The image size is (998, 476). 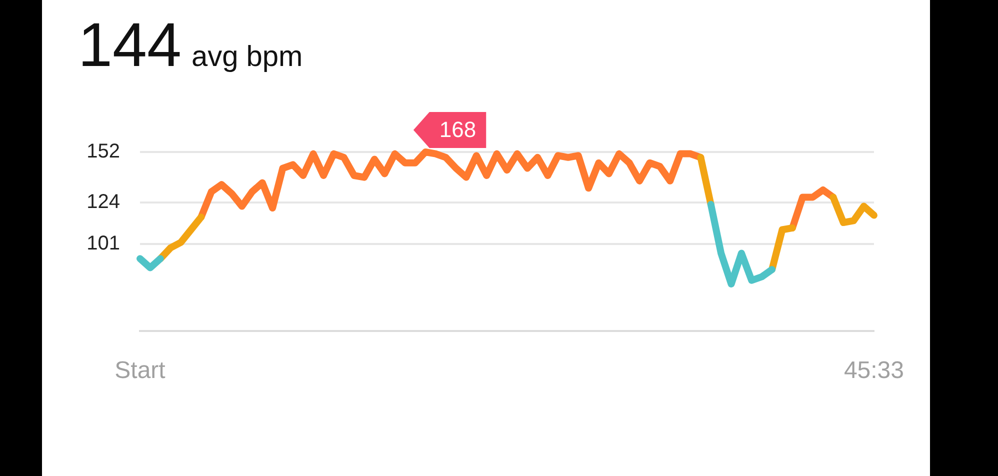 I want to click on y-tick-label: 124, so click(x=103, y=202).